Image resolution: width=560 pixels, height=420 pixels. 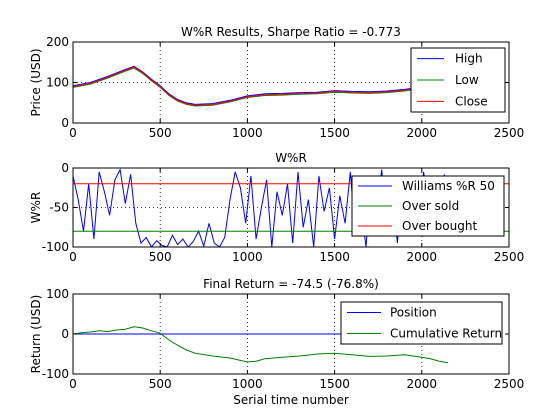 I want to click on chart-title: W%R Results, Sharpe Ratio = -0.773, so click(x=291, y=32).